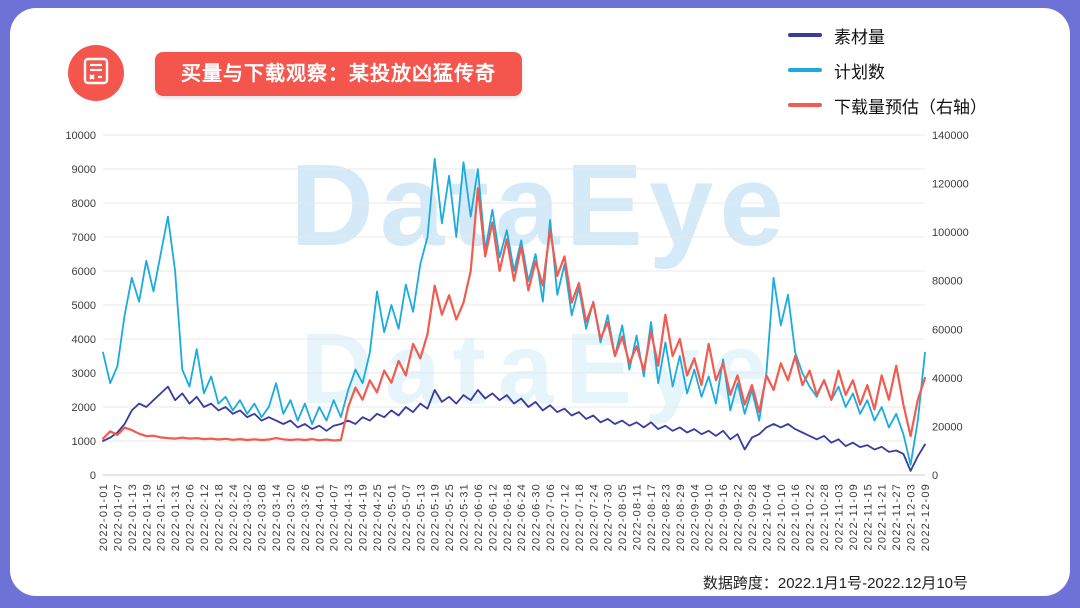  I want to click on svg-text: 2022-06-30, so click(537, 517).